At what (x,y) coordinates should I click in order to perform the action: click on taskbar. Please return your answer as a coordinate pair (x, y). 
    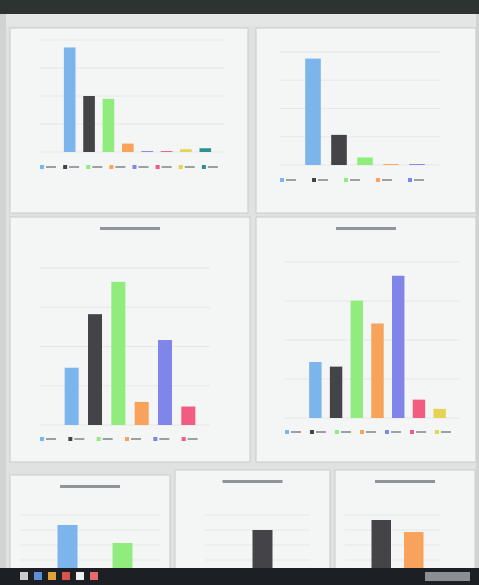
    Looking at the image, I should click on (239, 576).